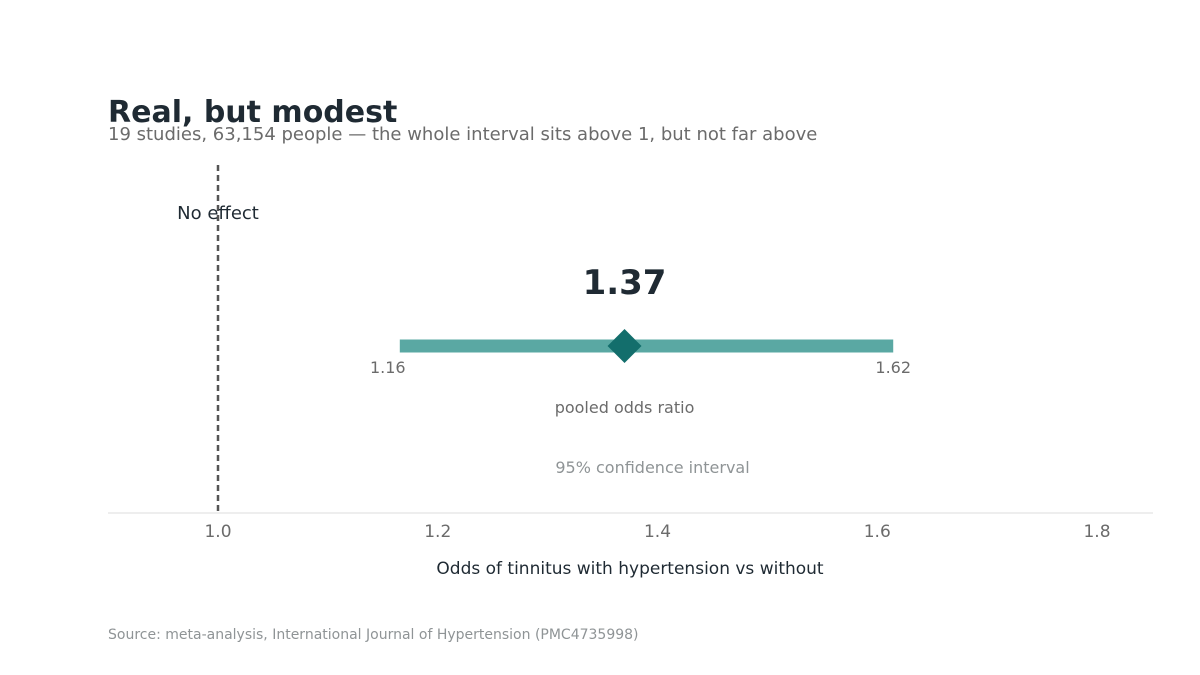 This screenshot has height=675, width=1200. What do you see at coordinates (217, 532) in the screenshot?
I see `x-tick-label: 1.0` at bounding box center [217, 532].